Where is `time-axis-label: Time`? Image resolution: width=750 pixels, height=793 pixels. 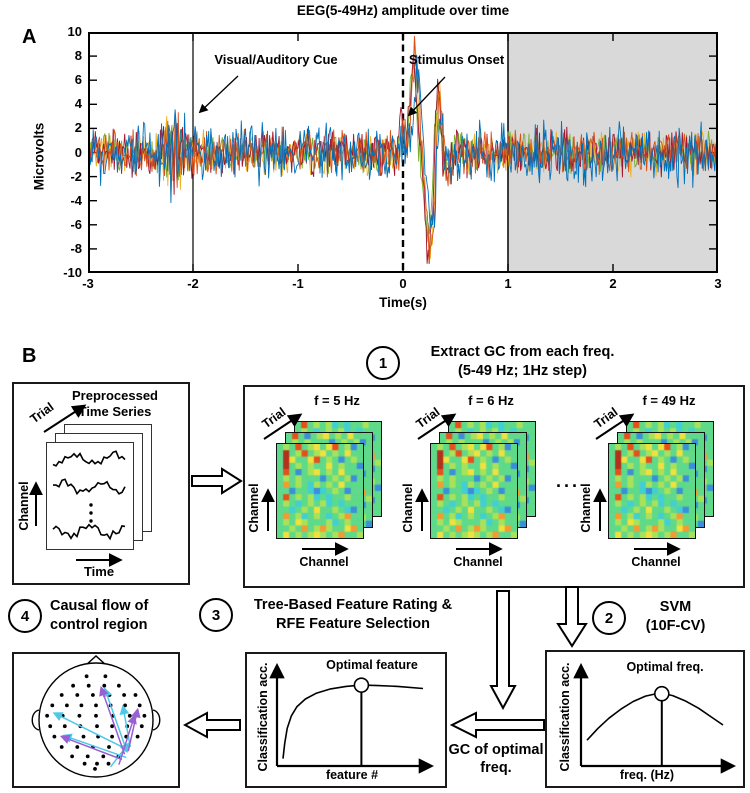
time-axis-label: Time is located at coordinates (99, 571).